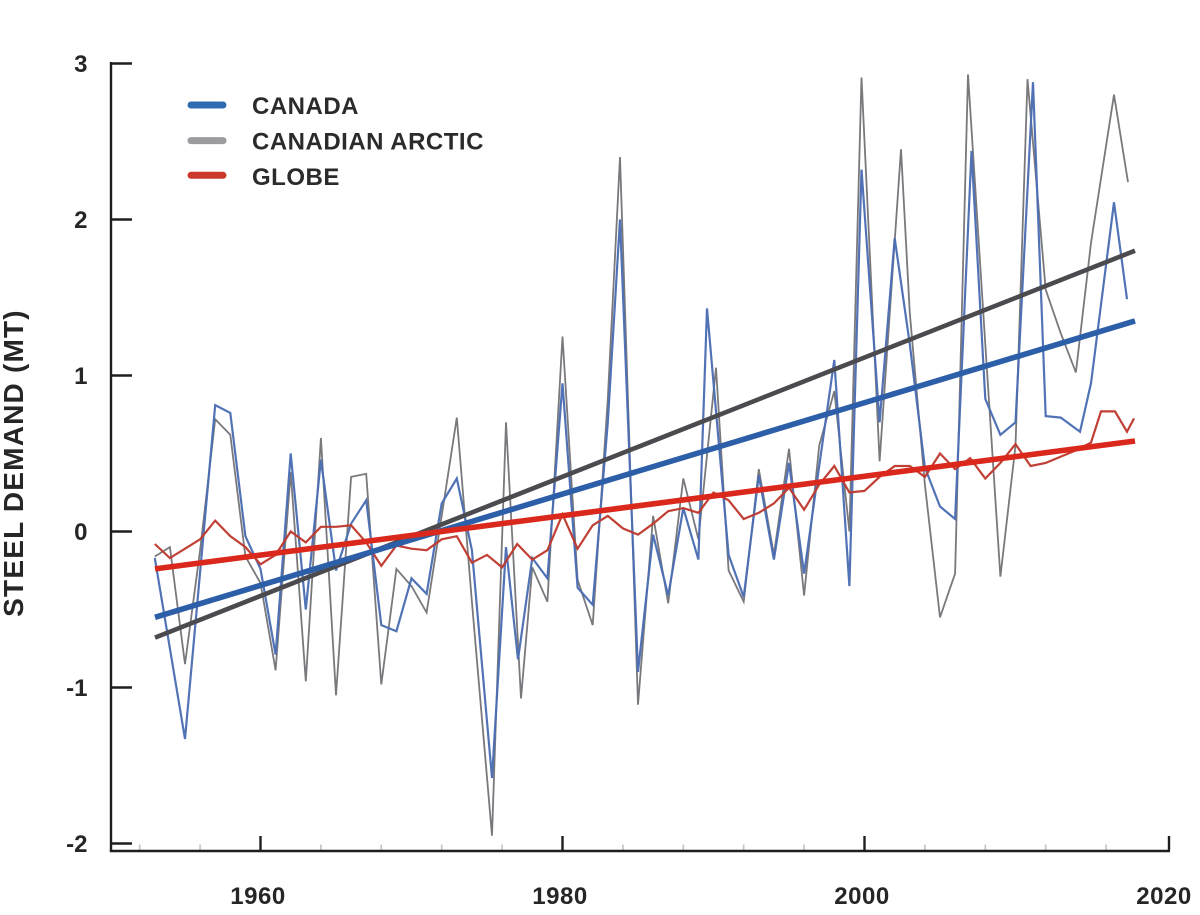  Describe the element at coordinates (76, 688) in the screenshot. I see `svg-text: -1` at that location.